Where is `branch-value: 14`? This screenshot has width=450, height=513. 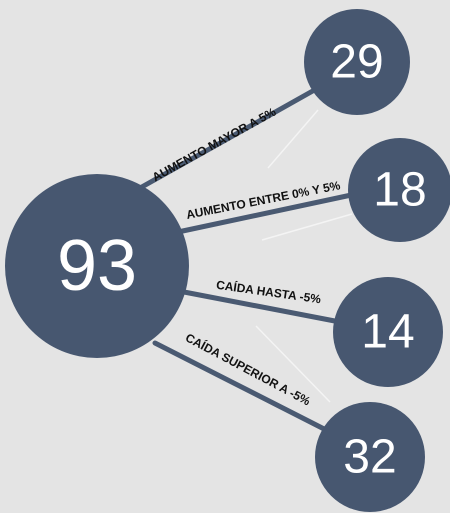
branch-value: 14 is located at coordinates (387, 332).